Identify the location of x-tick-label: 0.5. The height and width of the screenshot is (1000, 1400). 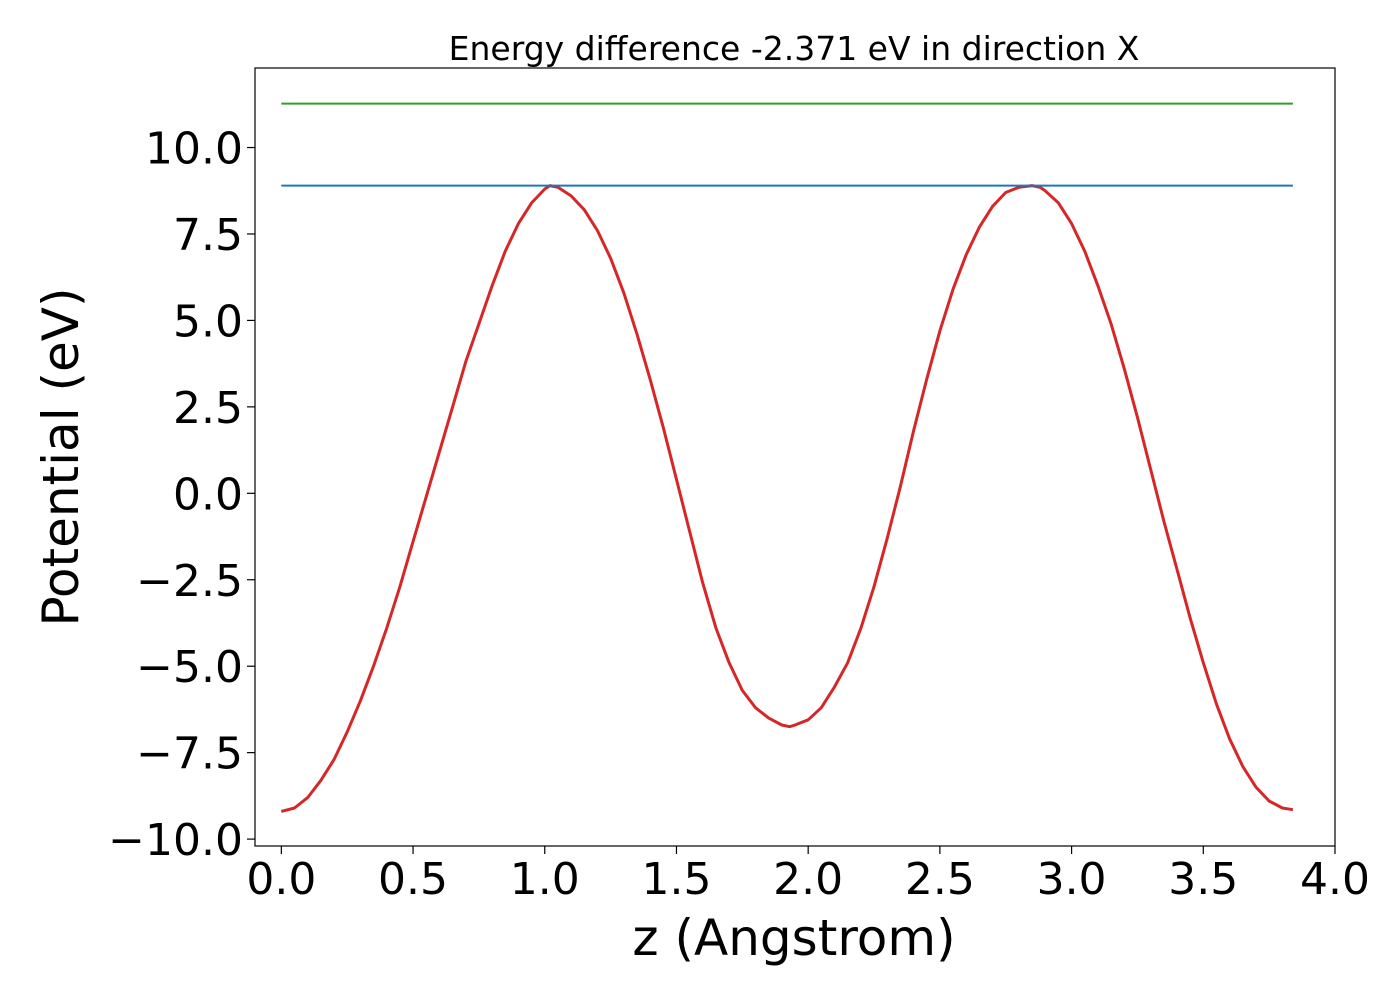
(413, 879).